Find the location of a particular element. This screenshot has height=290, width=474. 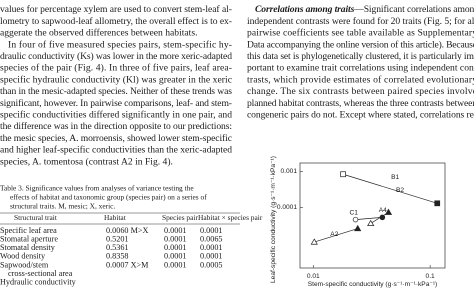

table-cell: Stomatal density is located at coordinates (28, 247).